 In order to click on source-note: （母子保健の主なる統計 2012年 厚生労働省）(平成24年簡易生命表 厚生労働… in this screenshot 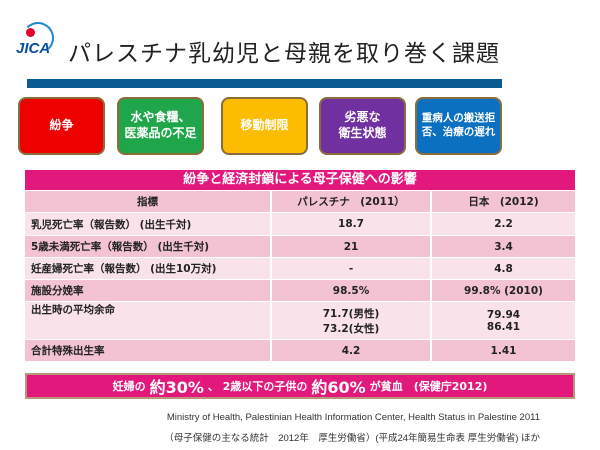, I will do `click(352, 438)`.